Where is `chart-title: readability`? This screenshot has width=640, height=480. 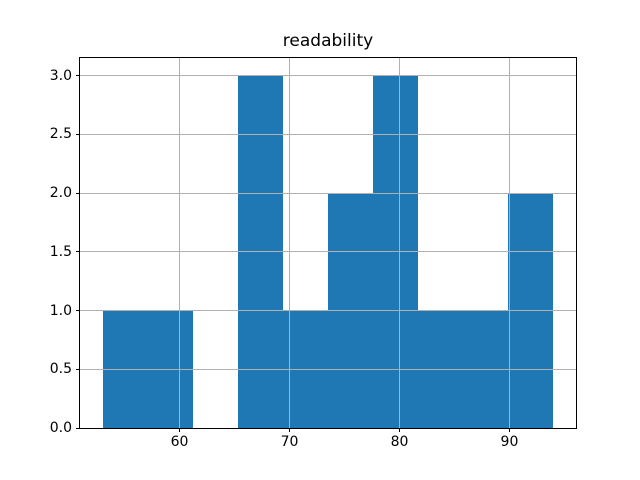
chart-title: readability is located at coordinates (328, 41).